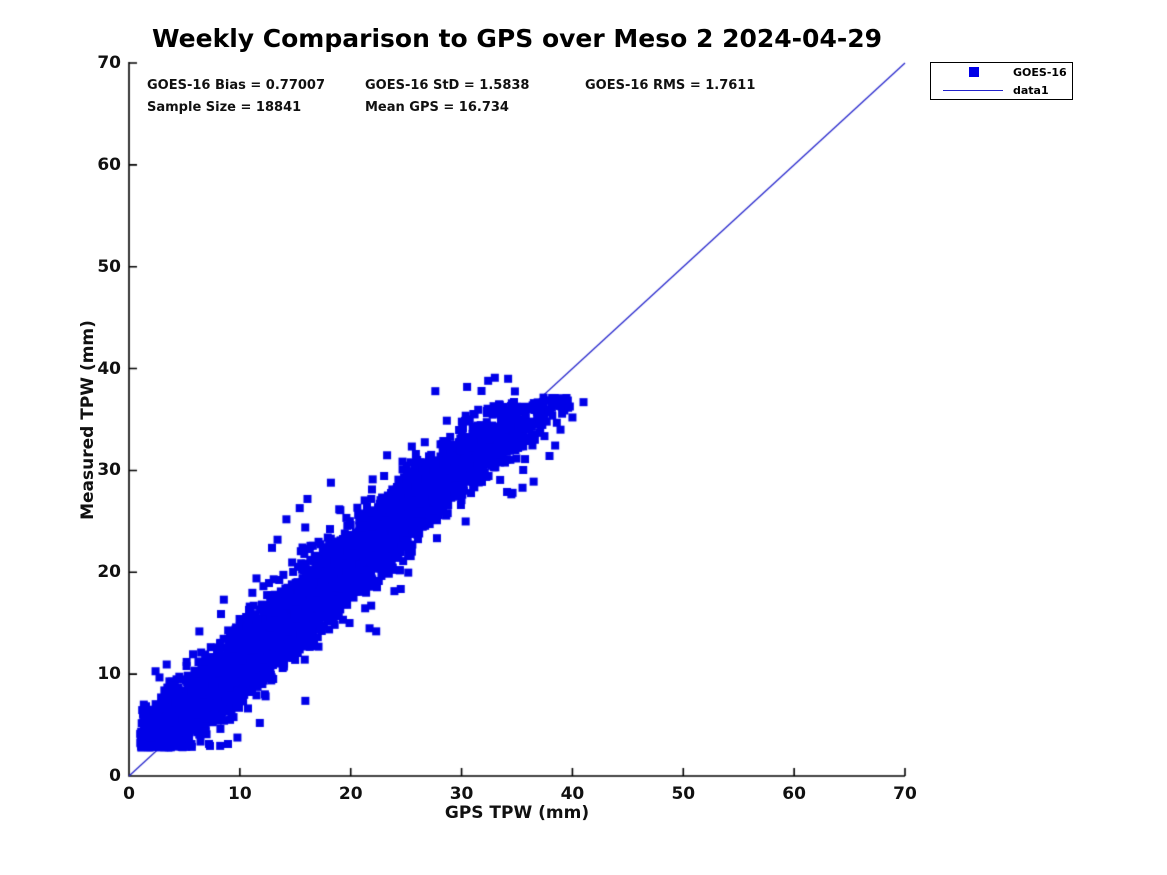 This screenshot has width=1167, height=875. What do you see at coordinates (670, 85) in the screenshot?
I see `stat-rms: GOES-16 RMS = 1.7611` at bounding box center [670, 85].